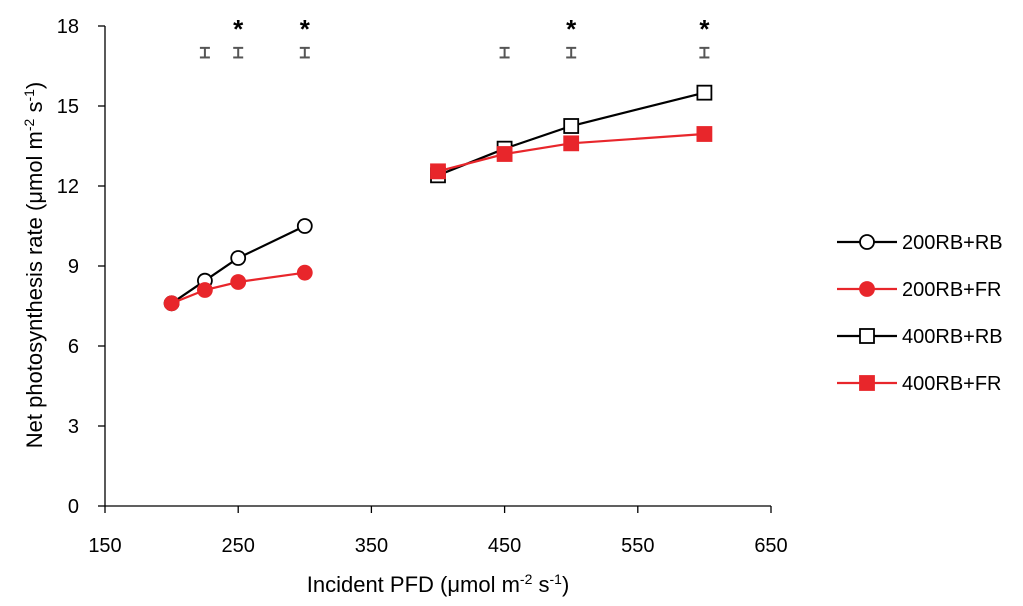 This screenshot has width=1023, height=606. What do you see at coordinates (454, 52) in the screenshot?
I see `error-bars` at bounding box center [454, 52].